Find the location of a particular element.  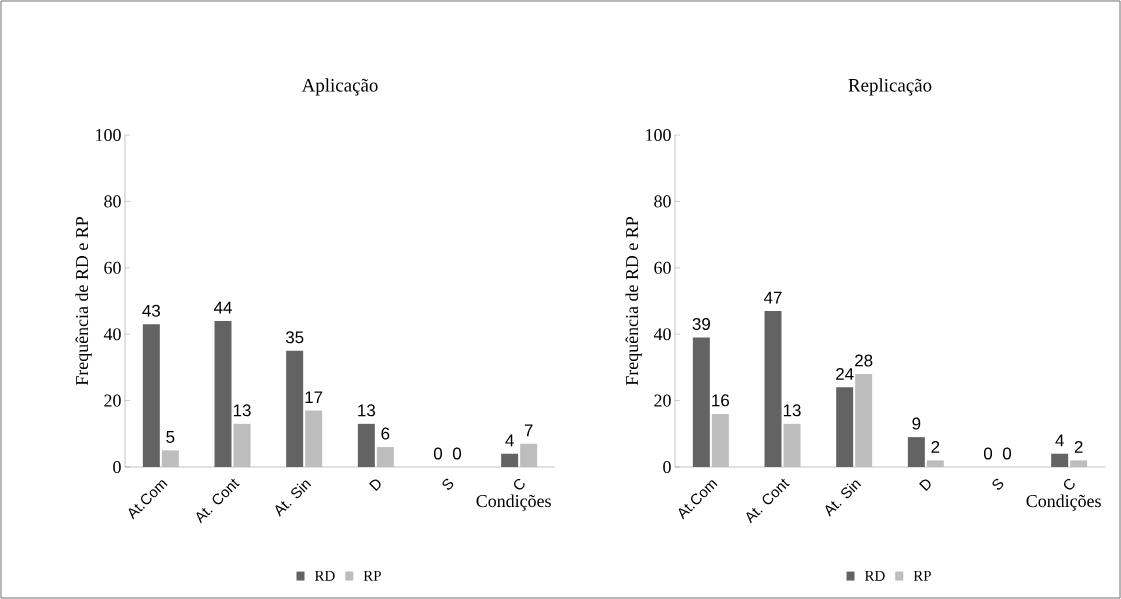

data-label: 16 is located at coordinates (721, 400).